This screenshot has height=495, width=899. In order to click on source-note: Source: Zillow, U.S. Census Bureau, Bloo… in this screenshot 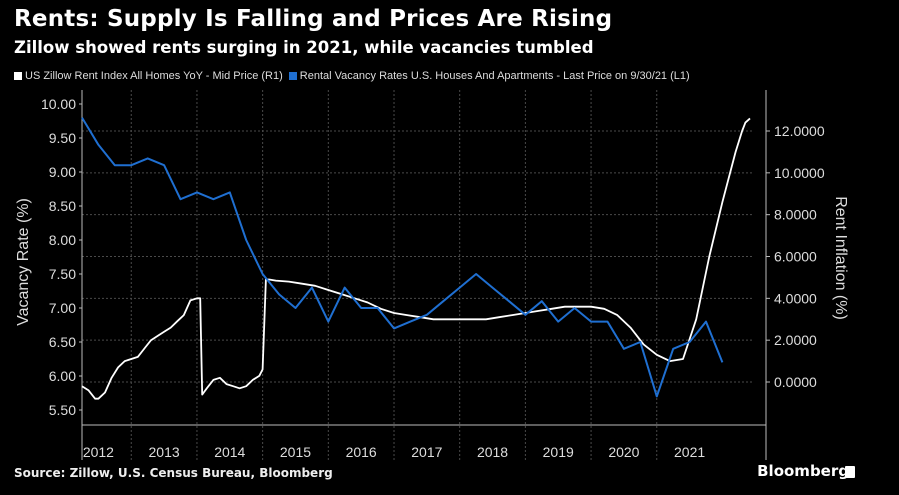, I will do `click(173, 473)`.